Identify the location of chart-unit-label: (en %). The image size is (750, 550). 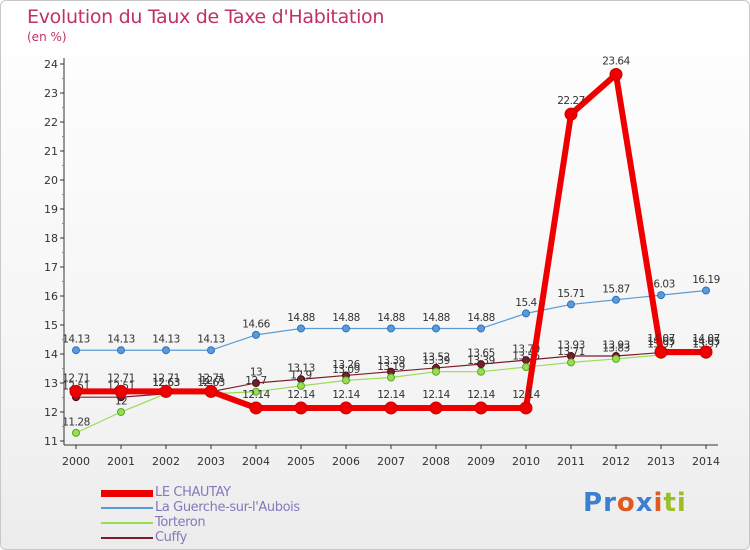
(47, 37).